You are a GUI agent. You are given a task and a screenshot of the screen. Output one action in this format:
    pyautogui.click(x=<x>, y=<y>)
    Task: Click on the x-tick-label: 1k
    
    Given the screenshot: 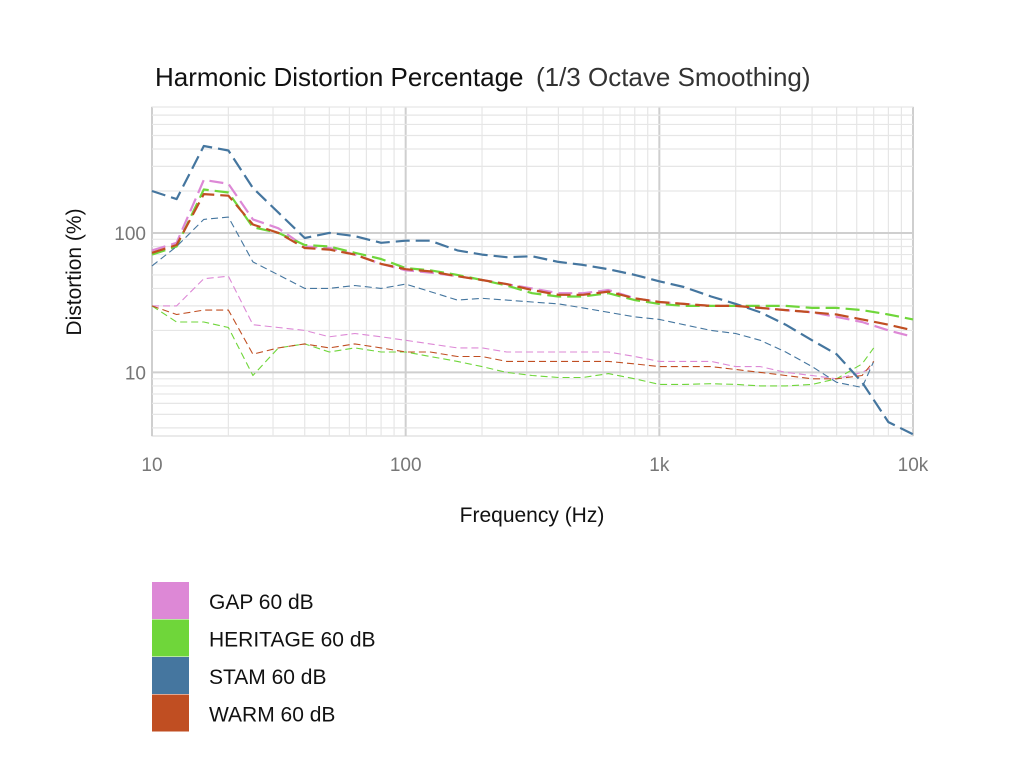 What is the action you would take?
    pyautogui.click(x=659, y=465)
    